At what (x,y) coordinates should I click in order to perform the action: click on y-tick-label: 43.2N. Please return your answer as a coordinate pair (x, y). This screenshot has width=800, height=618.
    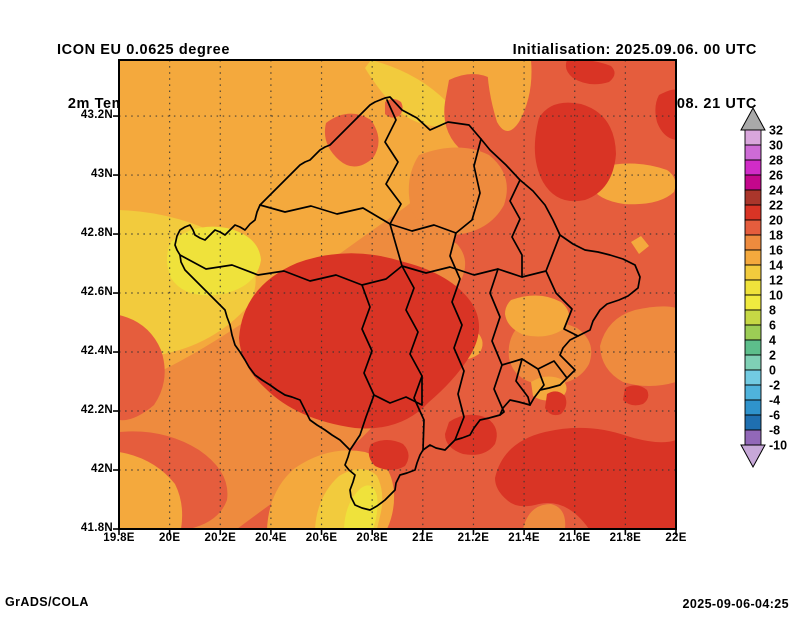
    Looking at the image, I should click on (96, 115).